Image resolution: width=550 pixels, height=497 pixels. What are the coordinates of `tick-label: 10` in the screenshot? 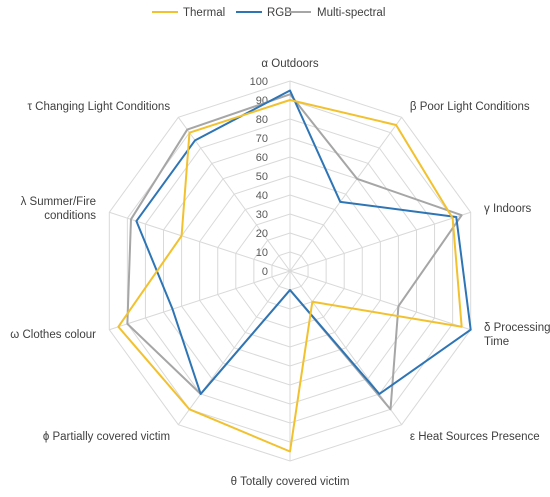 It's located at (262, 253).